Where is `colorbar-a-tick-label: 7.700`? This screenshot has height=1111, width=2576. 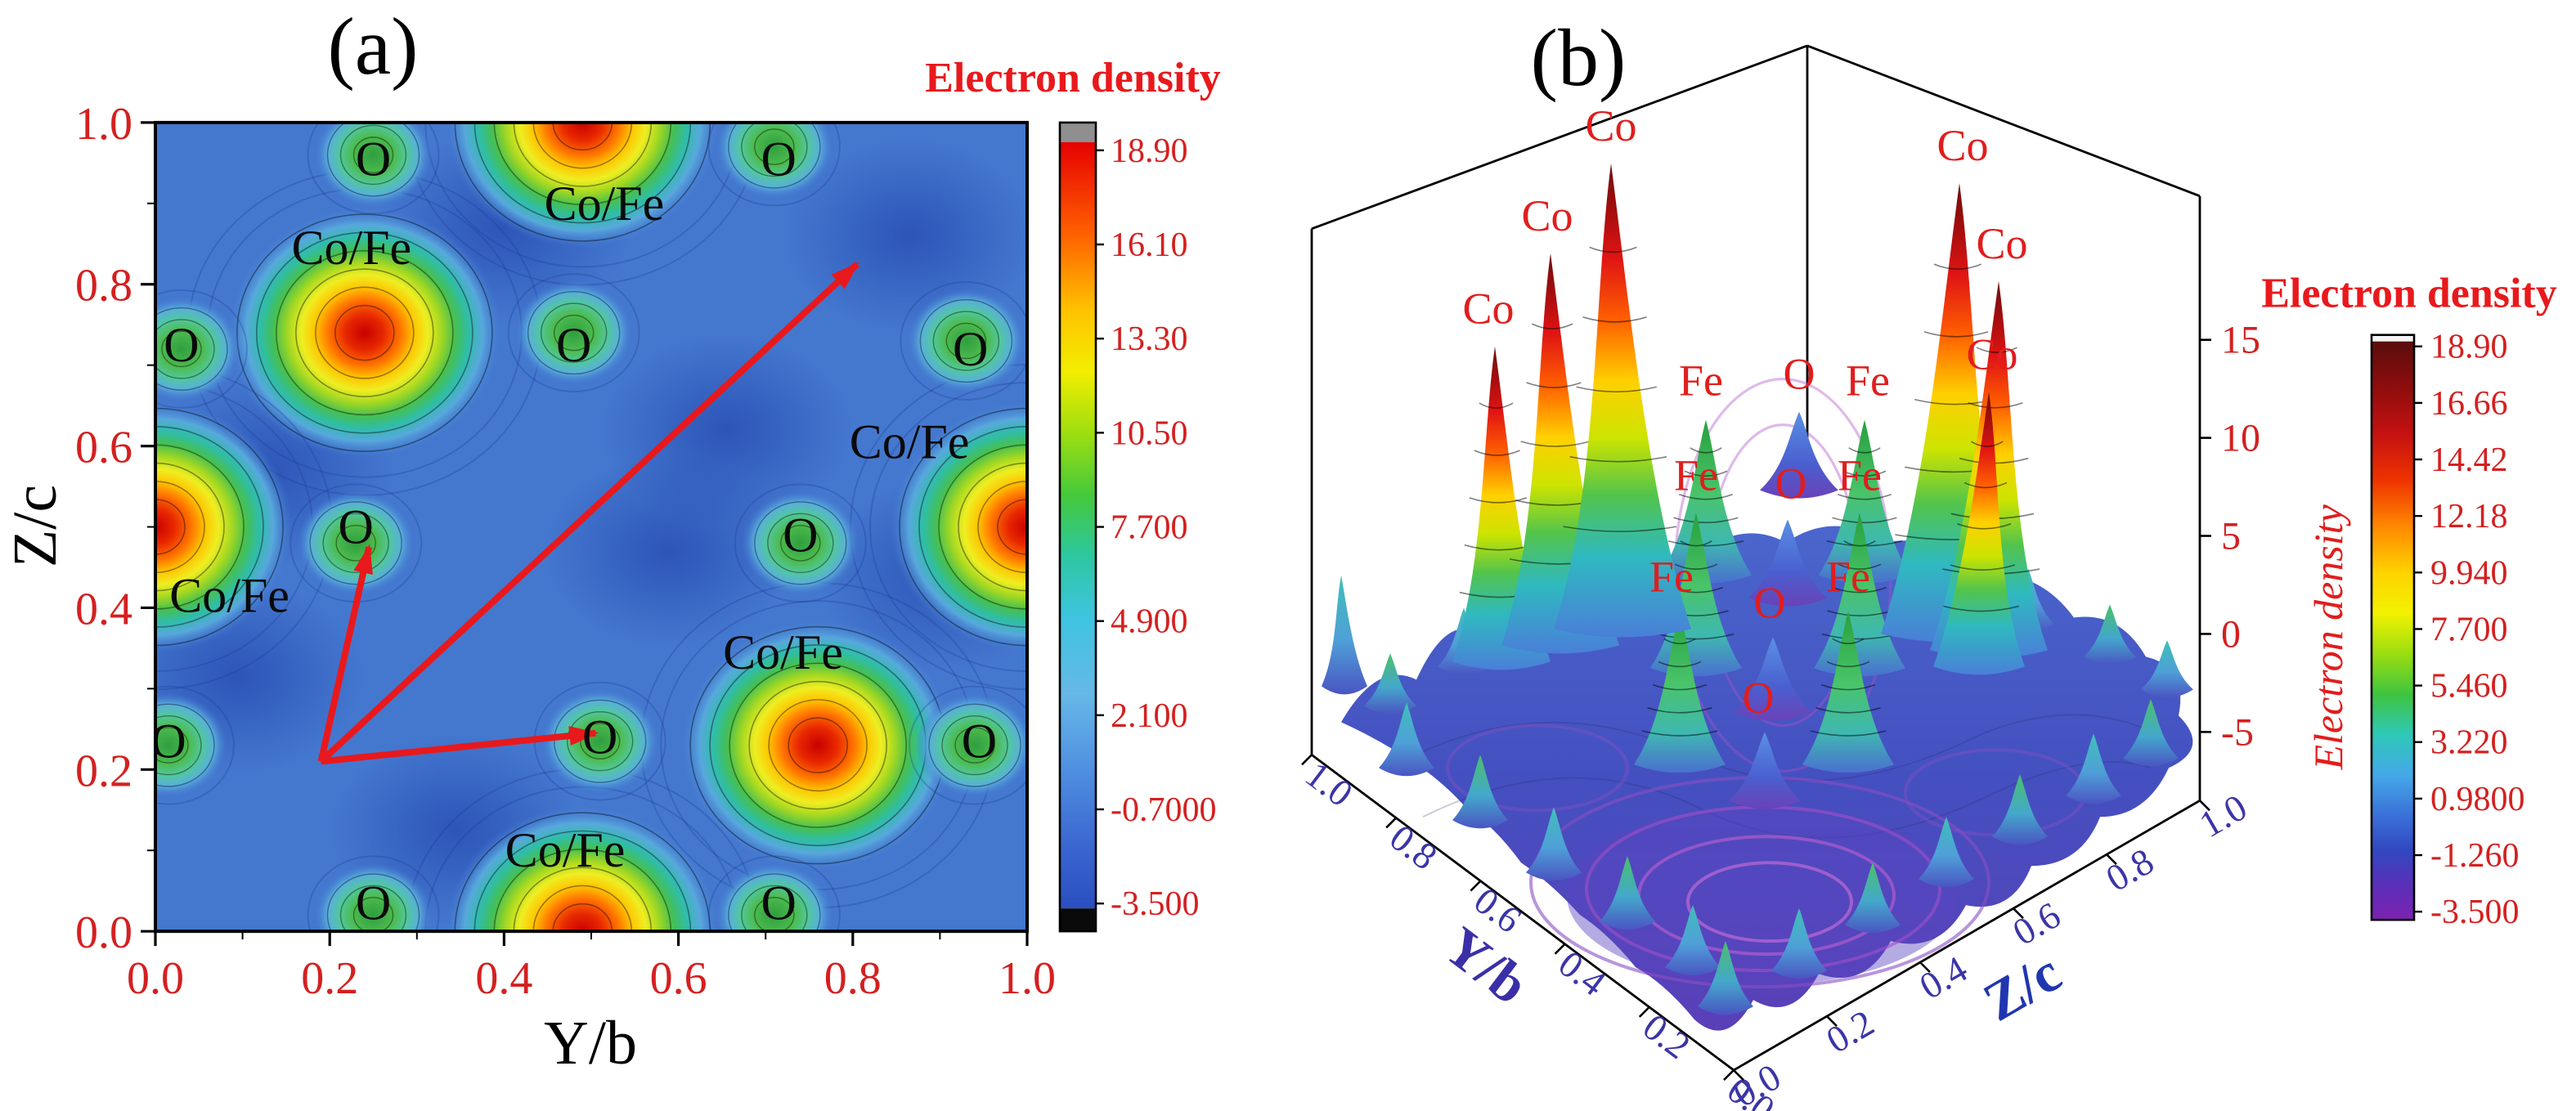 colorbar-a-tick-label: 7.700 is located at coordinates (1149, 528).